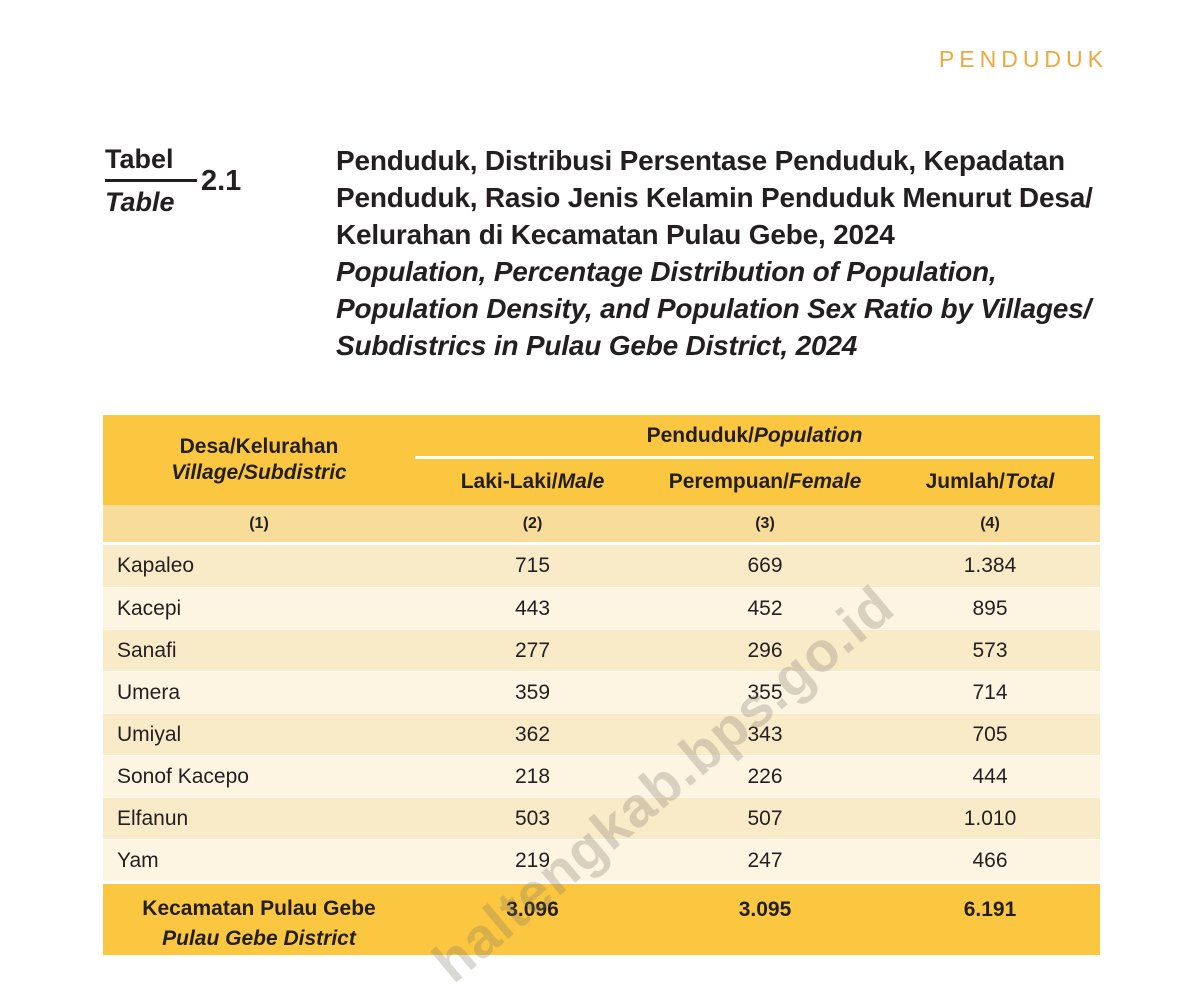 Image resolution: width=1197 pixels, height=995 pixels. I want to click on table-row: Sonof Kacepo 218 226 444, so click(601, 776).